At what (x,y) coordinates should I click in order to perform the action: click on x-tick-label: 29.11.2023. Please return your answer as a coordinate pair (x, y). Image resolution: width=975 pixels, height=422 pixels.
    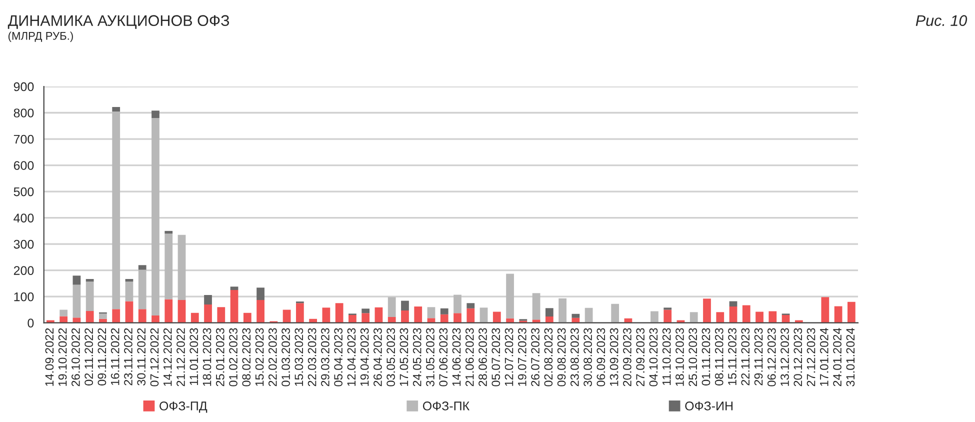
    Looking at the image, I should click on (758, 357).